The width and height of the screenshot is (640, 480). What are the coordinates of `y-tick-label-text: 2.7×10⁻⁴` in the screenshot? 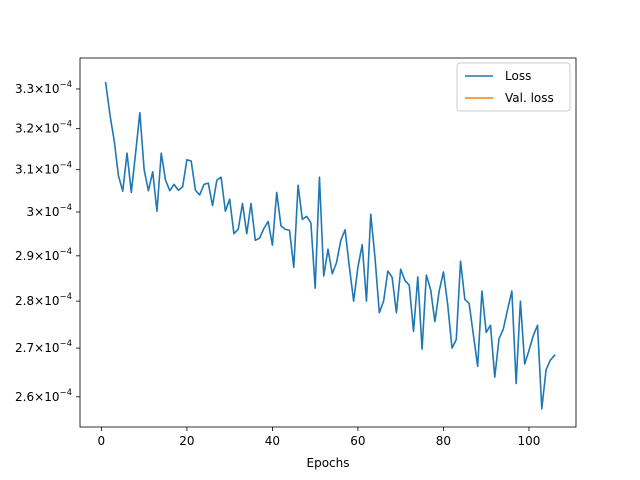 It's located at (43, 347).